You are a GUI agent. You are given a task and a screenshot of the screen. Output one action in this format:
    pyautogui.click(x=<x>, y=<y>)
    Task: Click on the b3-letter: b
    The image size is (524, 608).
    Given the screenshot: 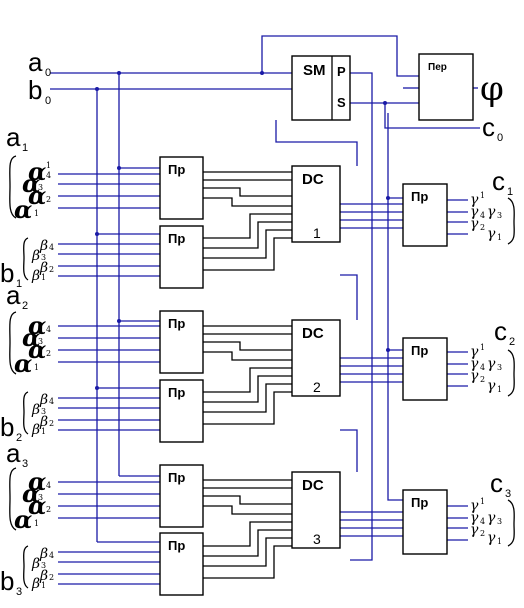 What is the action you would take?
    pyautogui.click(x=7, y=581)
    